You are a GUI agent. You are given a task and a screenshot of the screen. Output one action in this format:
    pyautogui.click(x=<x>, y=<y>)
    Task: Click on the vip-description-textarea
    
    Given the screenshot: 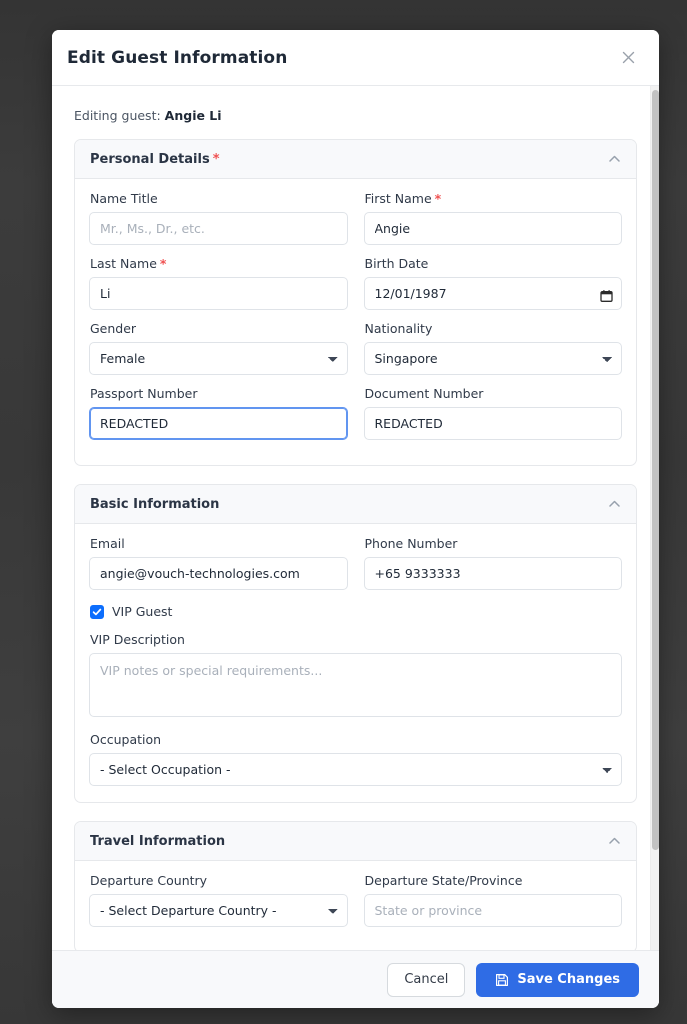 What is the action you would take?
    pyautogui.click(x=355, y=685)
    